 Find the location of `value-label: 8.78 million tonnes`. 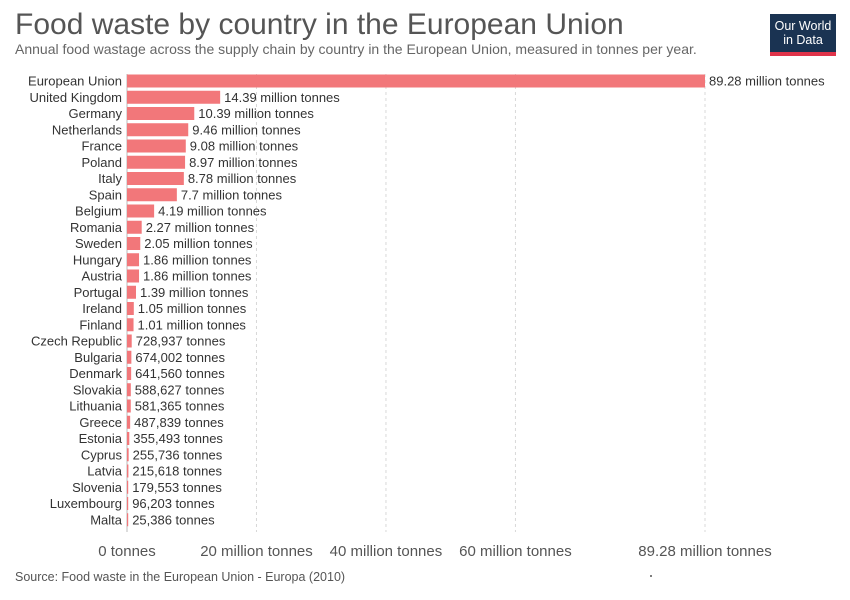

value-label: 8.78 million tonnes is located at coordinates (242, 178).